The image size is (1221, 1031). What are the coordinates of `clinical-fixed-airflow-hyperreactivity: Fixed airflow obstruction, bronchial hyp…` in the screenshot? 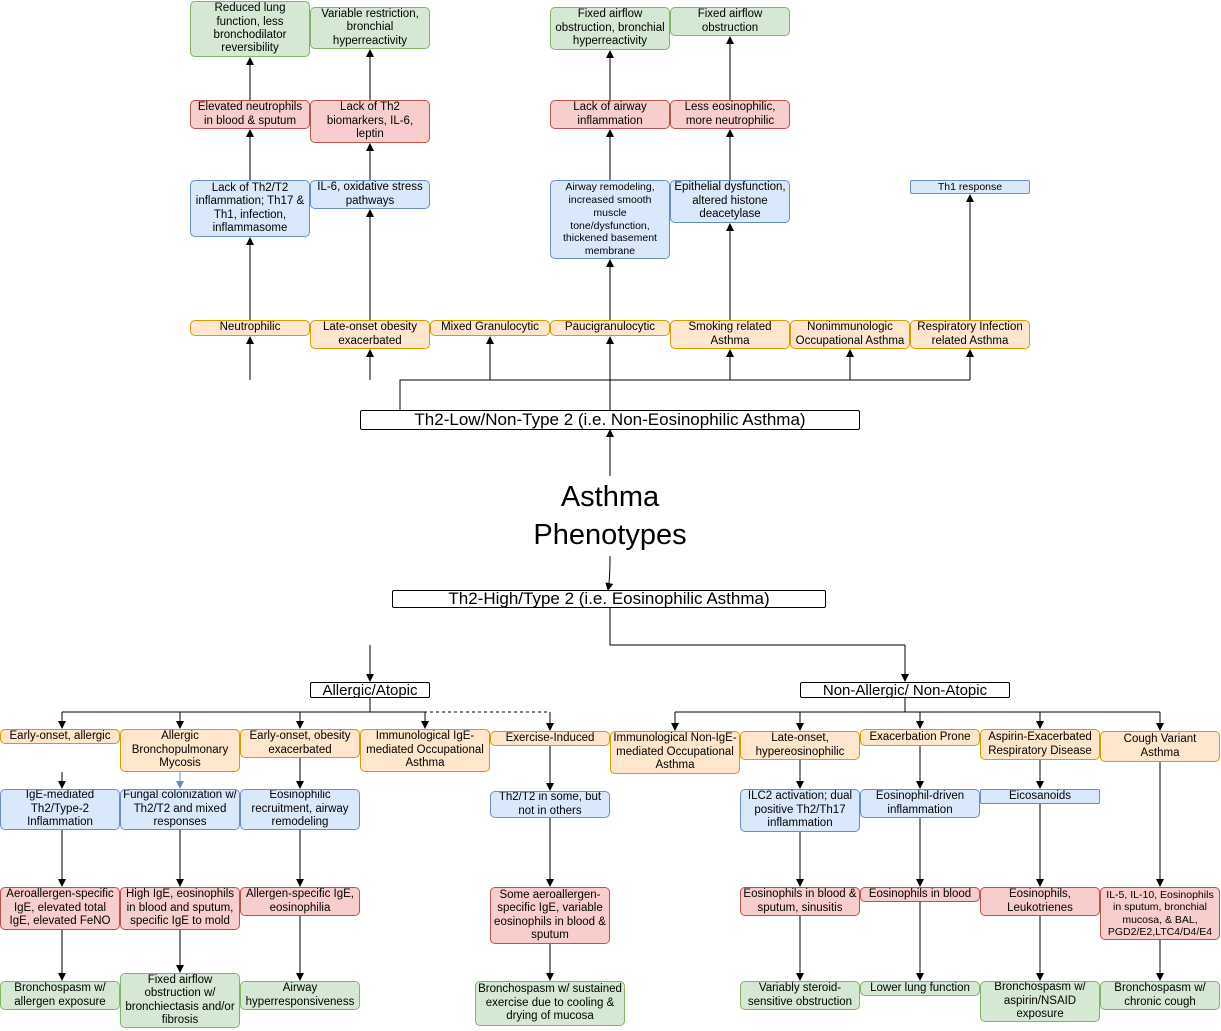 It's located at (610, 28).